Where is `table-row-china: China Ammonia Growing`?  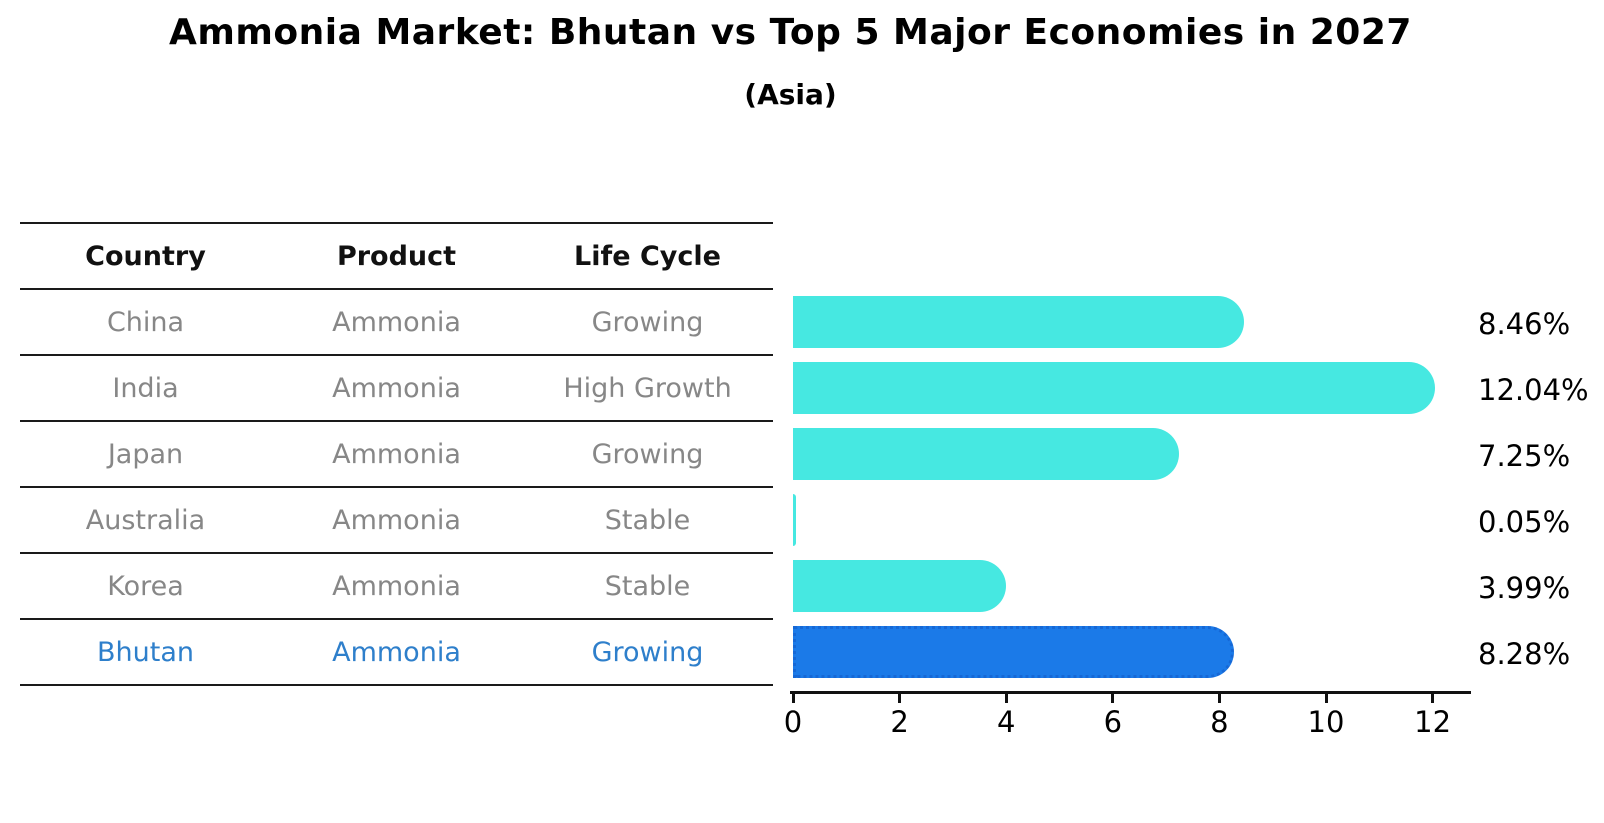 table-row-china: China Ammonia Growing is located at coordinates (396, 323).